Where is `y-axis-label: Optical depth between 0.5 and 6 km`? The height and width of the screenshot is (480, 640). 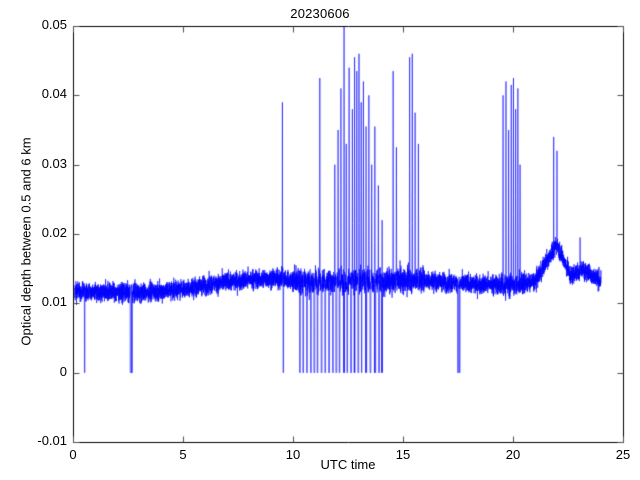
y-axis-label: Optical depth between 0.5 and 6 km is located at coordinates (26, 241).